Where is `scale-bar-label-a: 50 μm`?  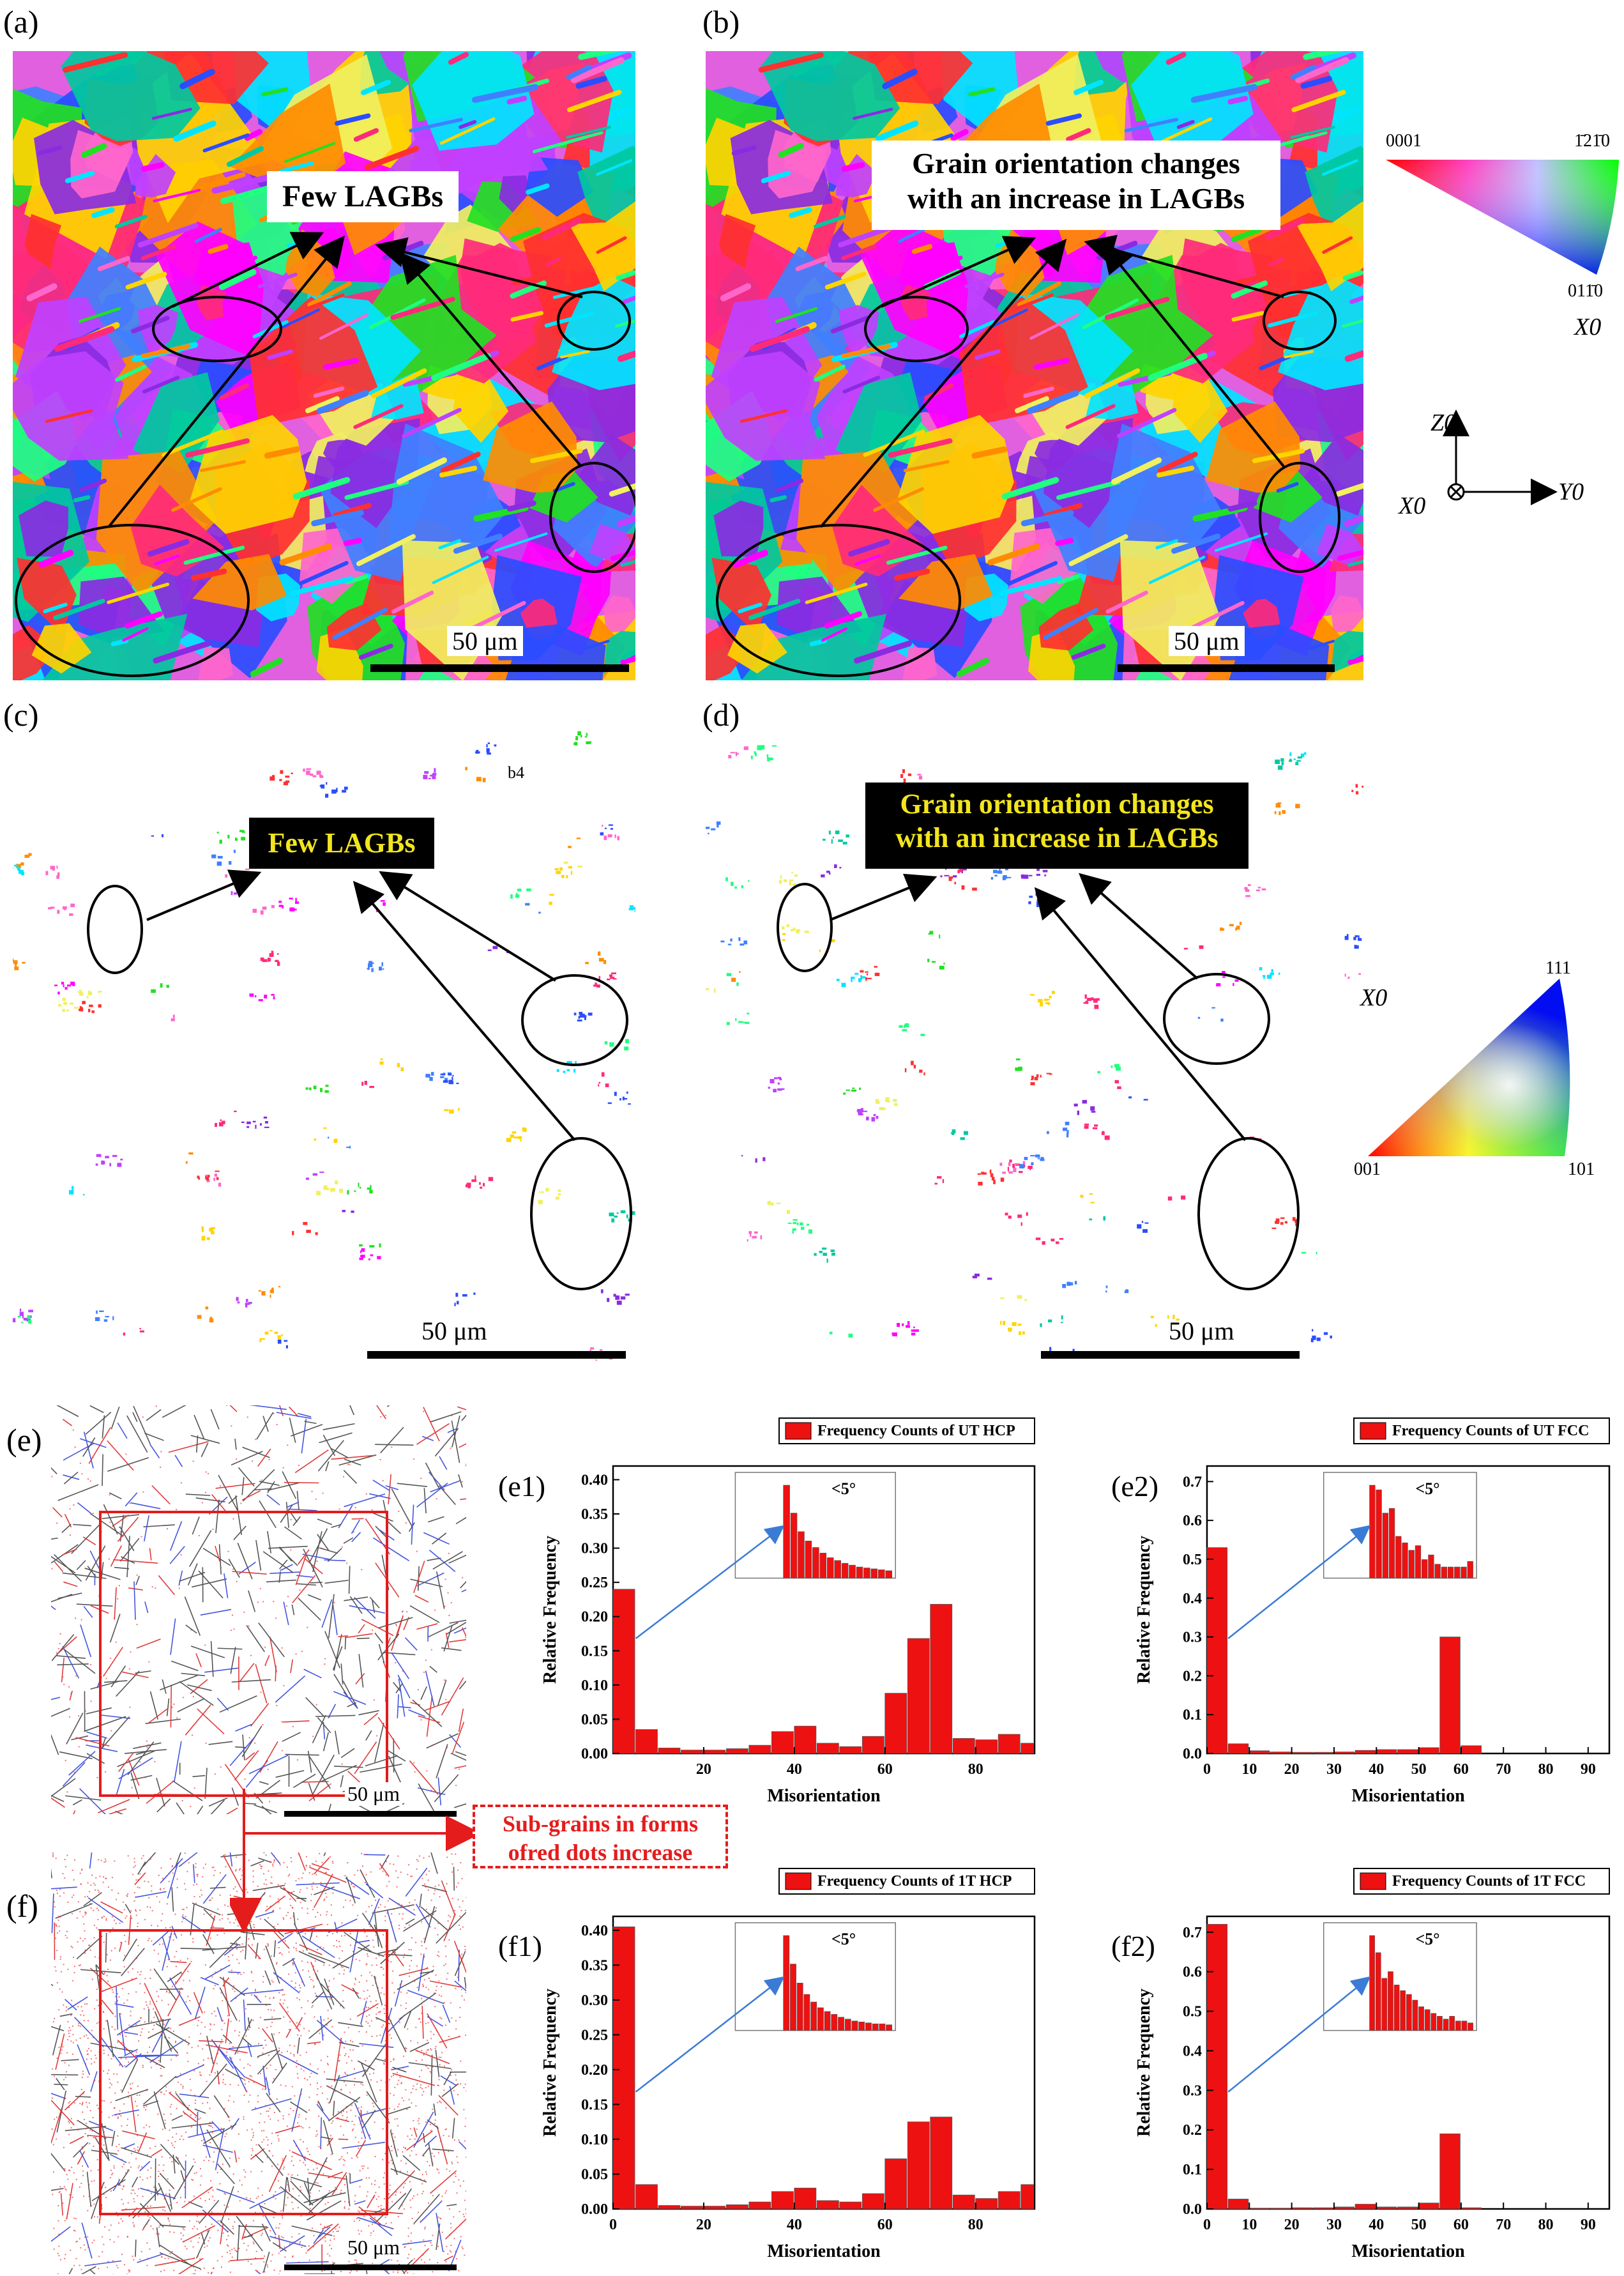 scale-bar-label-a: 50 μm is located at coordinates (485, 641).